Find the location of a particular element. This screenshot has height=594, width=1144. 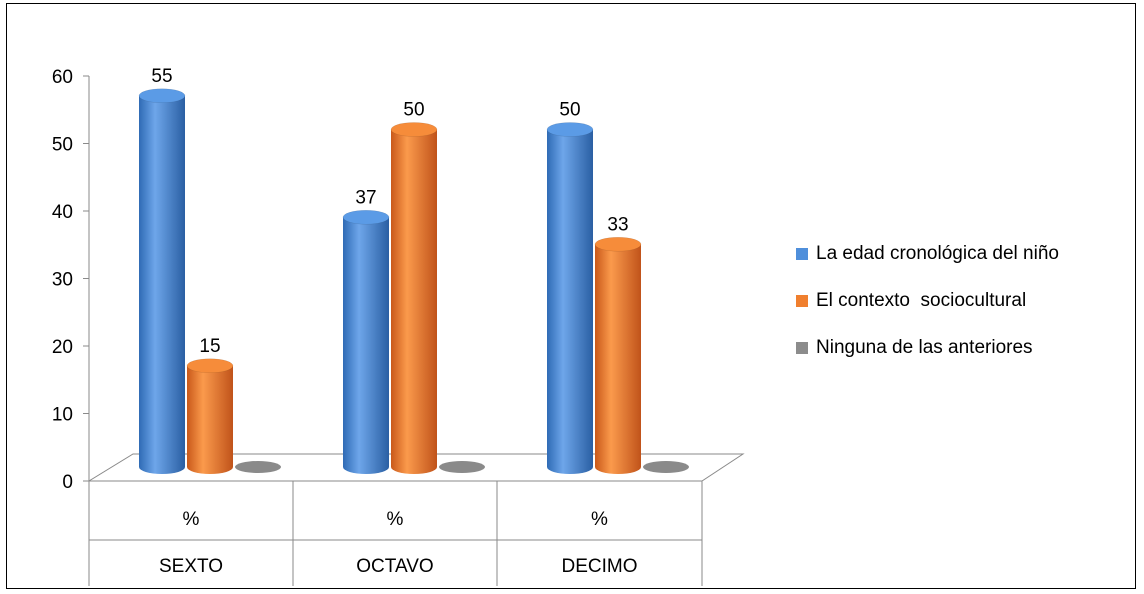

y-tick-label: 60 is located at coordinates (62, 77).